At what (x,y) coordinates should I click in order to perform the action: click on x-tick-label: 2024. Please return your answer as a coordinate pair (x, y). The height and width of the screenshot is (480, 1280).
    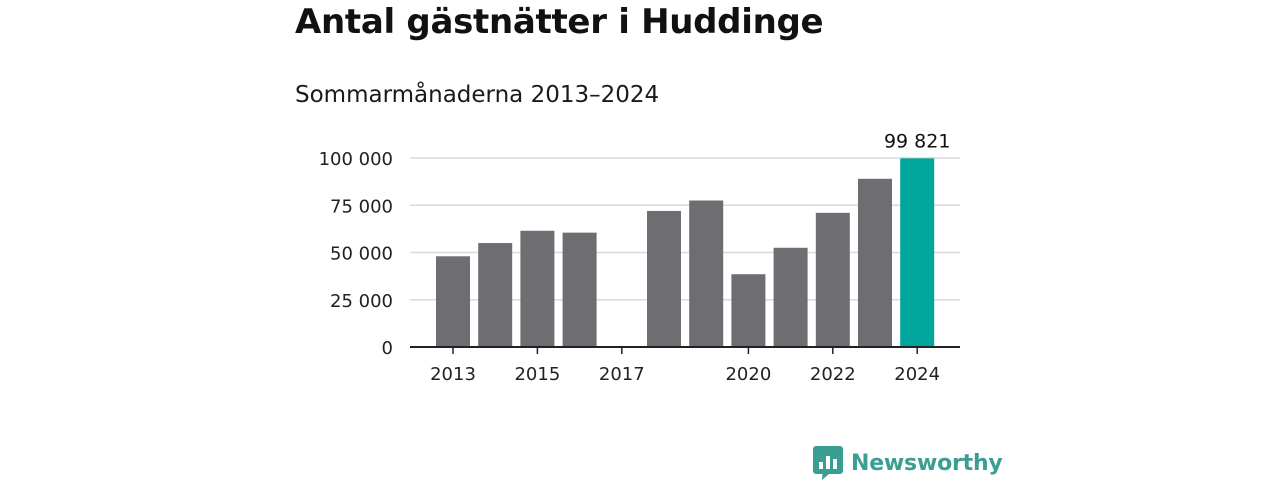
    Looking at the image, I should click on (917, 374).